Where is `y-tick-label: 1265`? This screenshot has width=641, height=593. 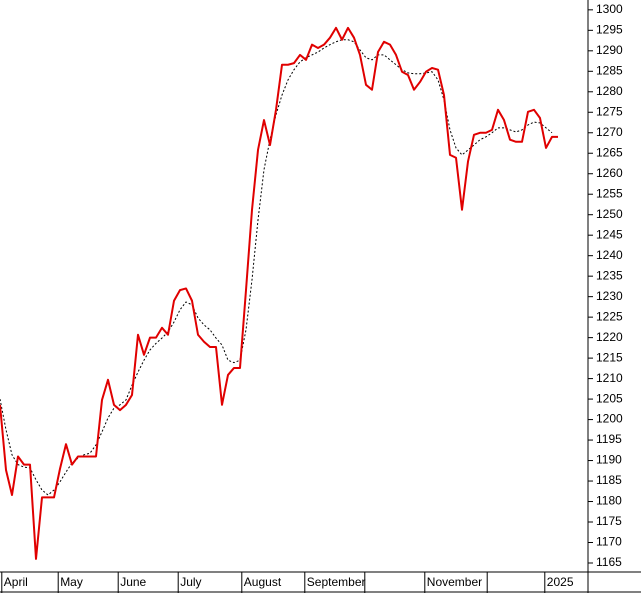 y-tick-label: 1265 is located at coordinates (609, 152).